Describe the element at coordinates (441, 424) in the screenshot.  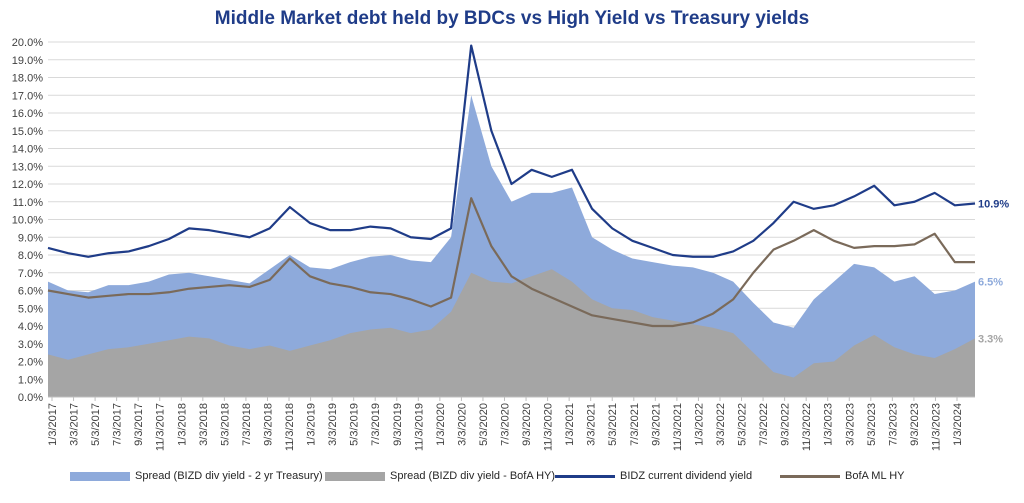
I see `x-tick-label: 1/3/2020` at that location.